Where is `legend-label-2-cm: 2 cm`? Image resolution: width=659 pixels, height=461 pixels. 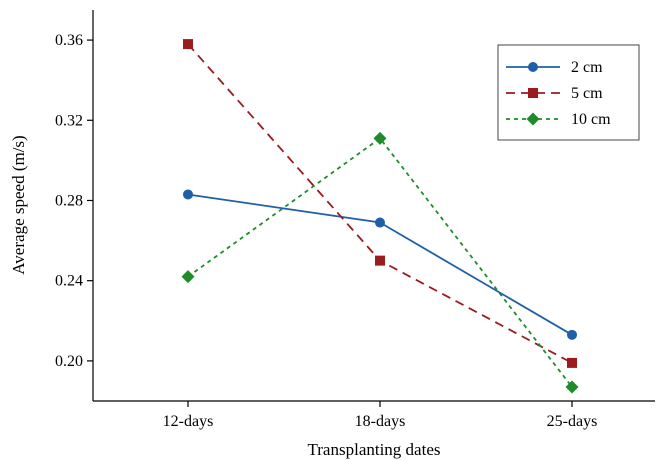 legend-label-2-cm: 2 cm is located at coordinates (587, 67).